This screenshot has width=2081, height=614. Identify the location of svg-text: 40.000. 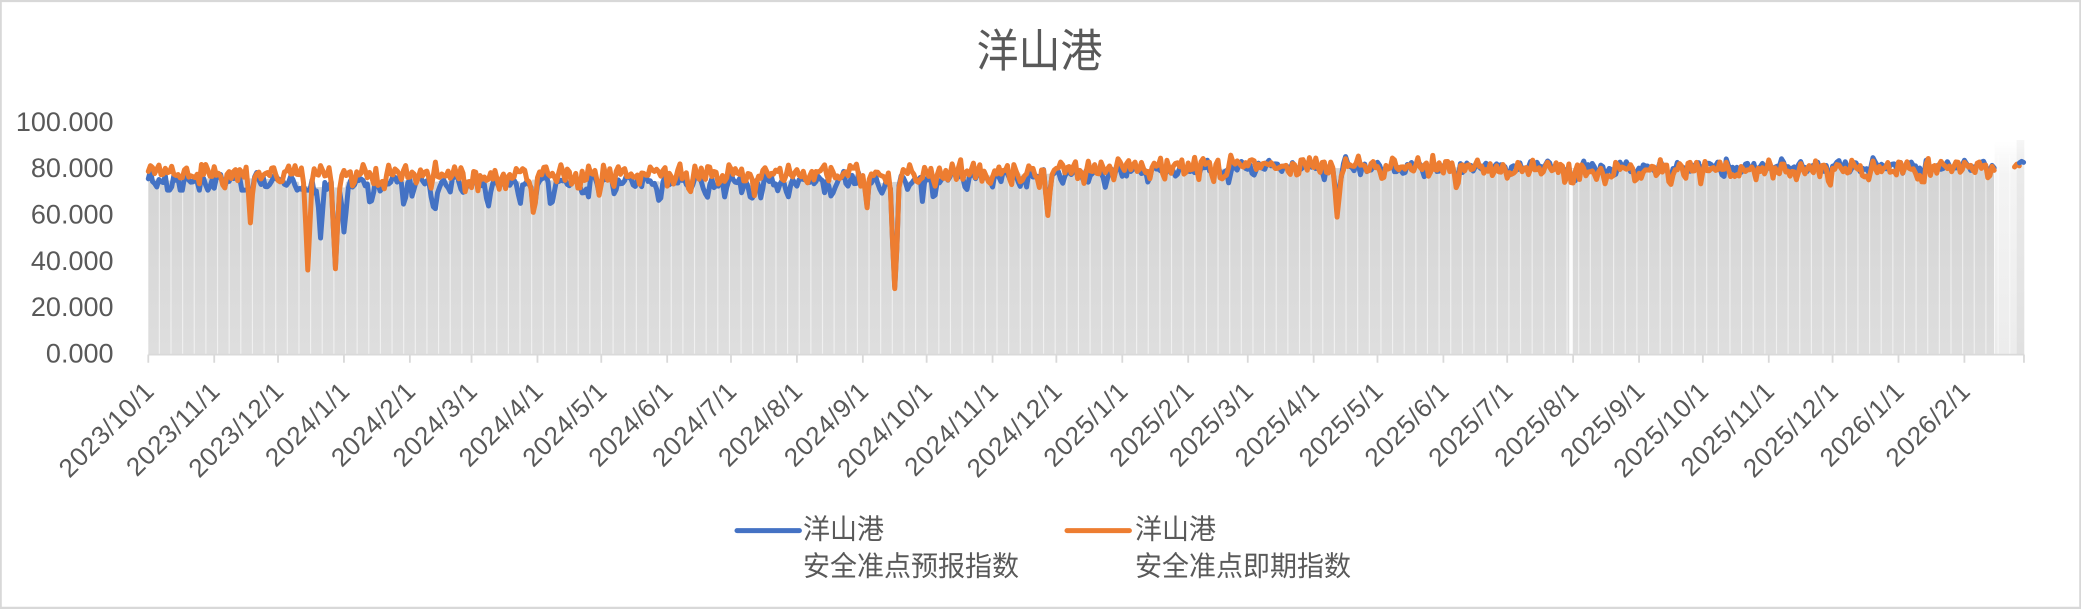
(72, 261).